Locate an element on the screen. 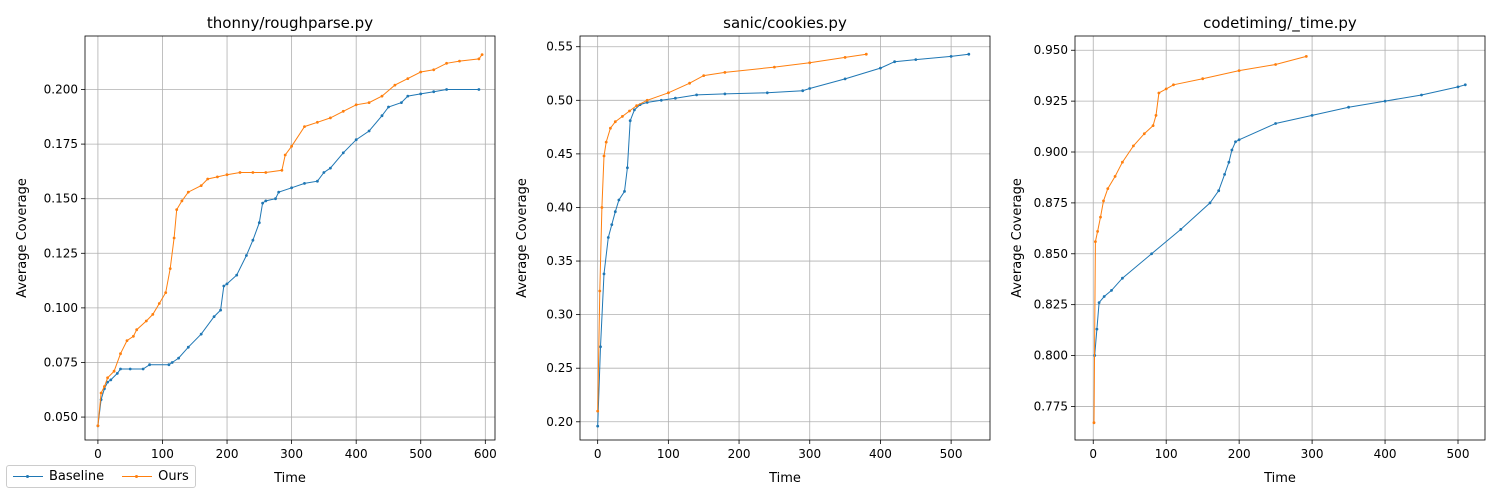 The image size is (1500, 500). x-tick-label: 300 is located at coordinates (1312, 454).